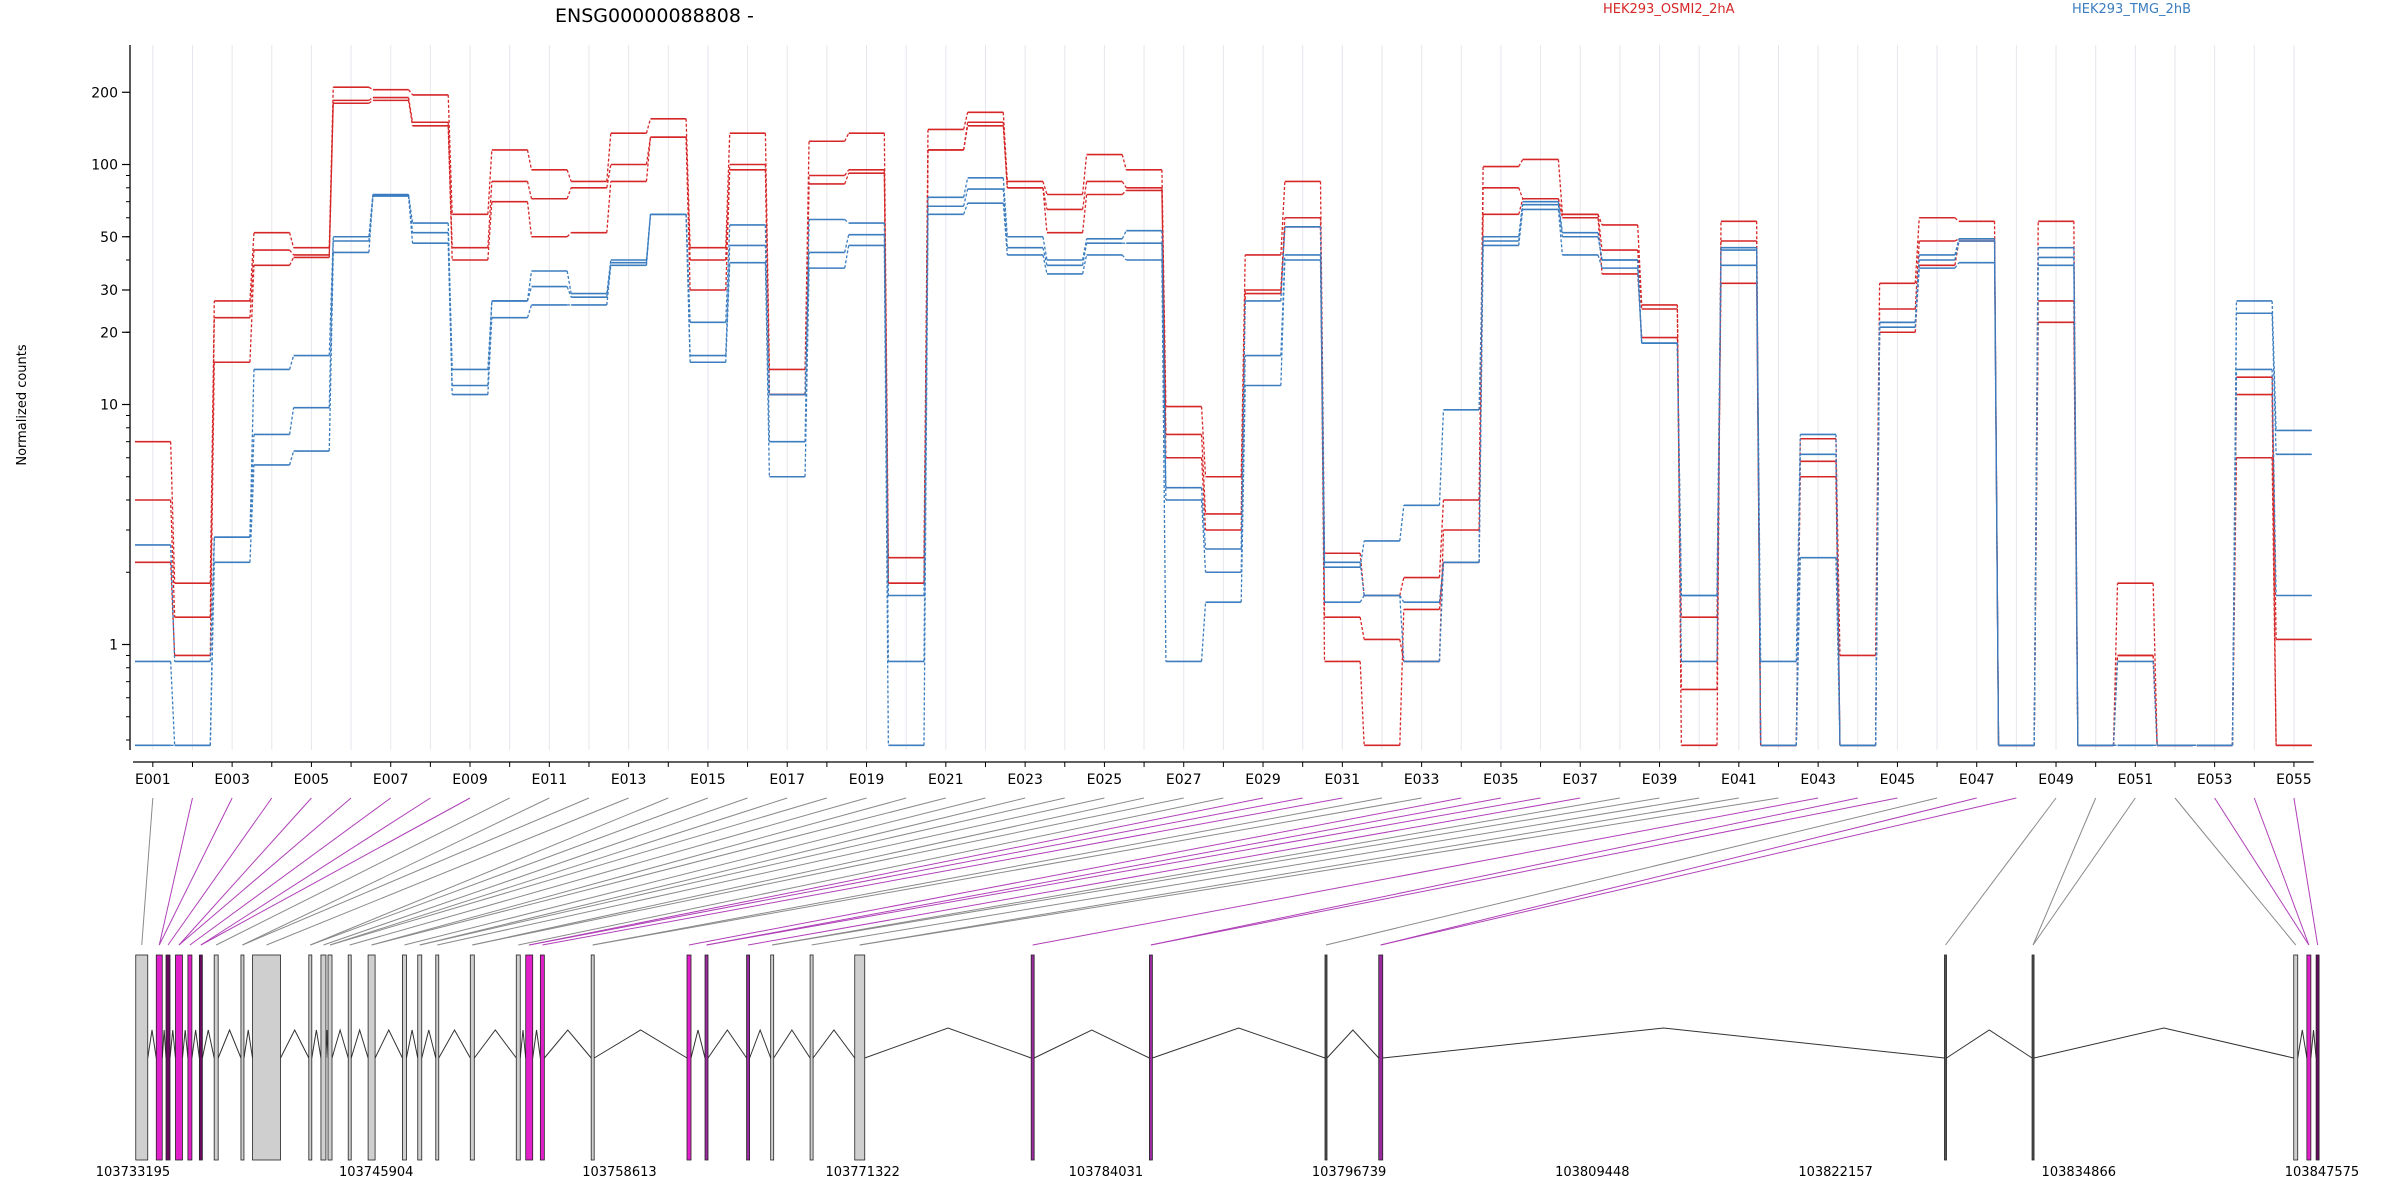 The width and height of the screenshot is (2400, 1200). Describe the element at coordinates (1977, 780) in the screenshot. I see `x-tick-label: E047` at that location.